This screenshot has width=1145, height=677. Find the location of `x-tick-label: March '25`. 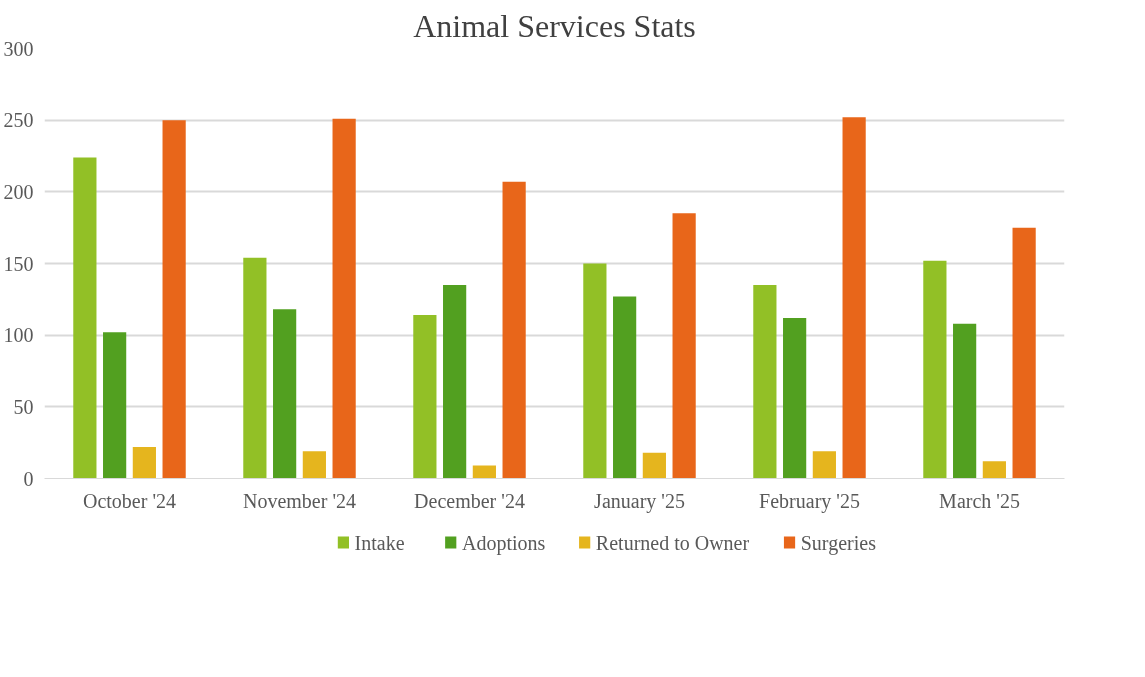

x-tick-label: March '25 is located at coordinates (979, 500).